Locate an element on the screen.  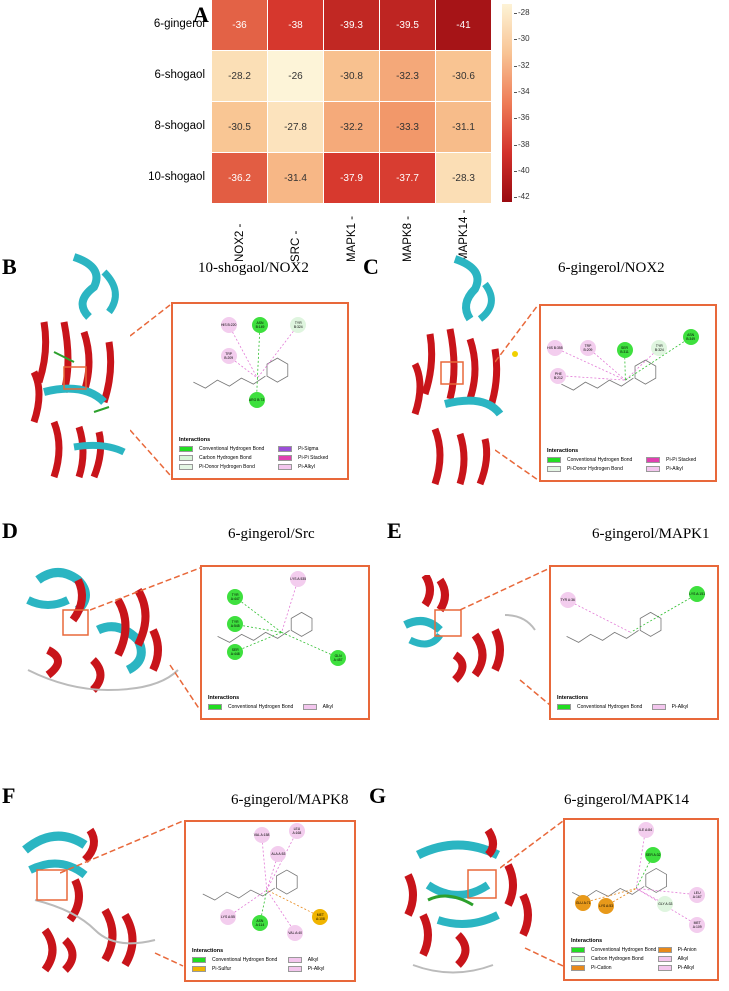
residue-node: PHE B:212 is located at coordinates (558, 375).